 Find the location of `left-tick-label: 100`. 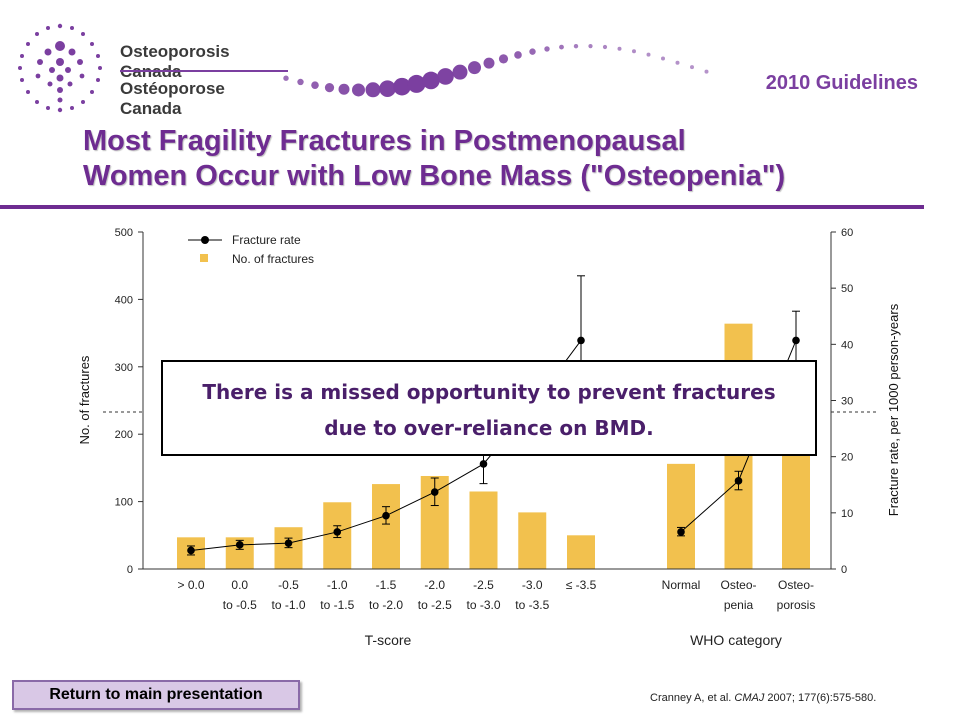

left-tick-label: 100 is located at coordinates (124, 503).